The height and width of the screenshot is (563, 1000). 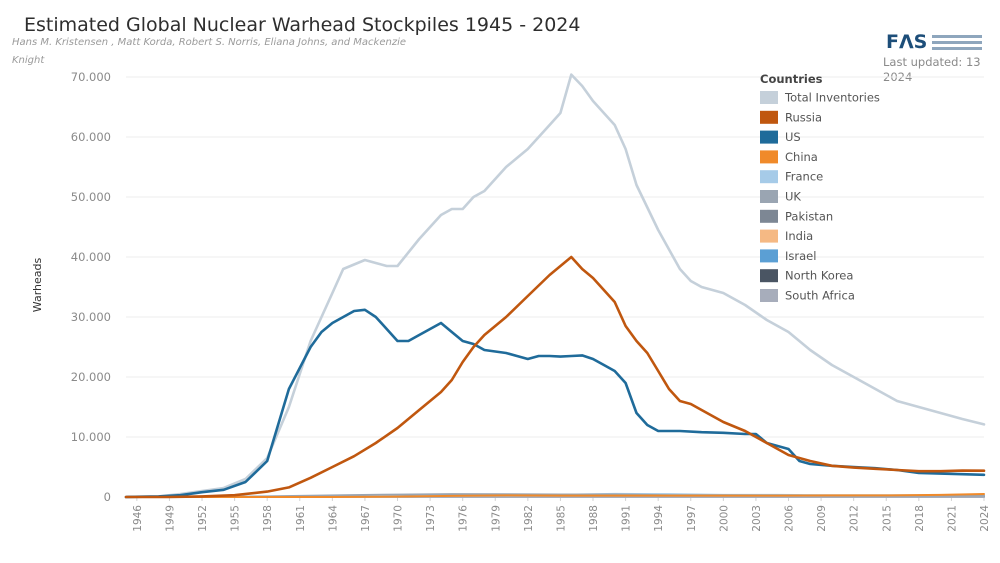 What do you see at coordinates (887, 518) in the screenshot?
I see `x-tick-label: 2015` at bounding box center [887, 518].